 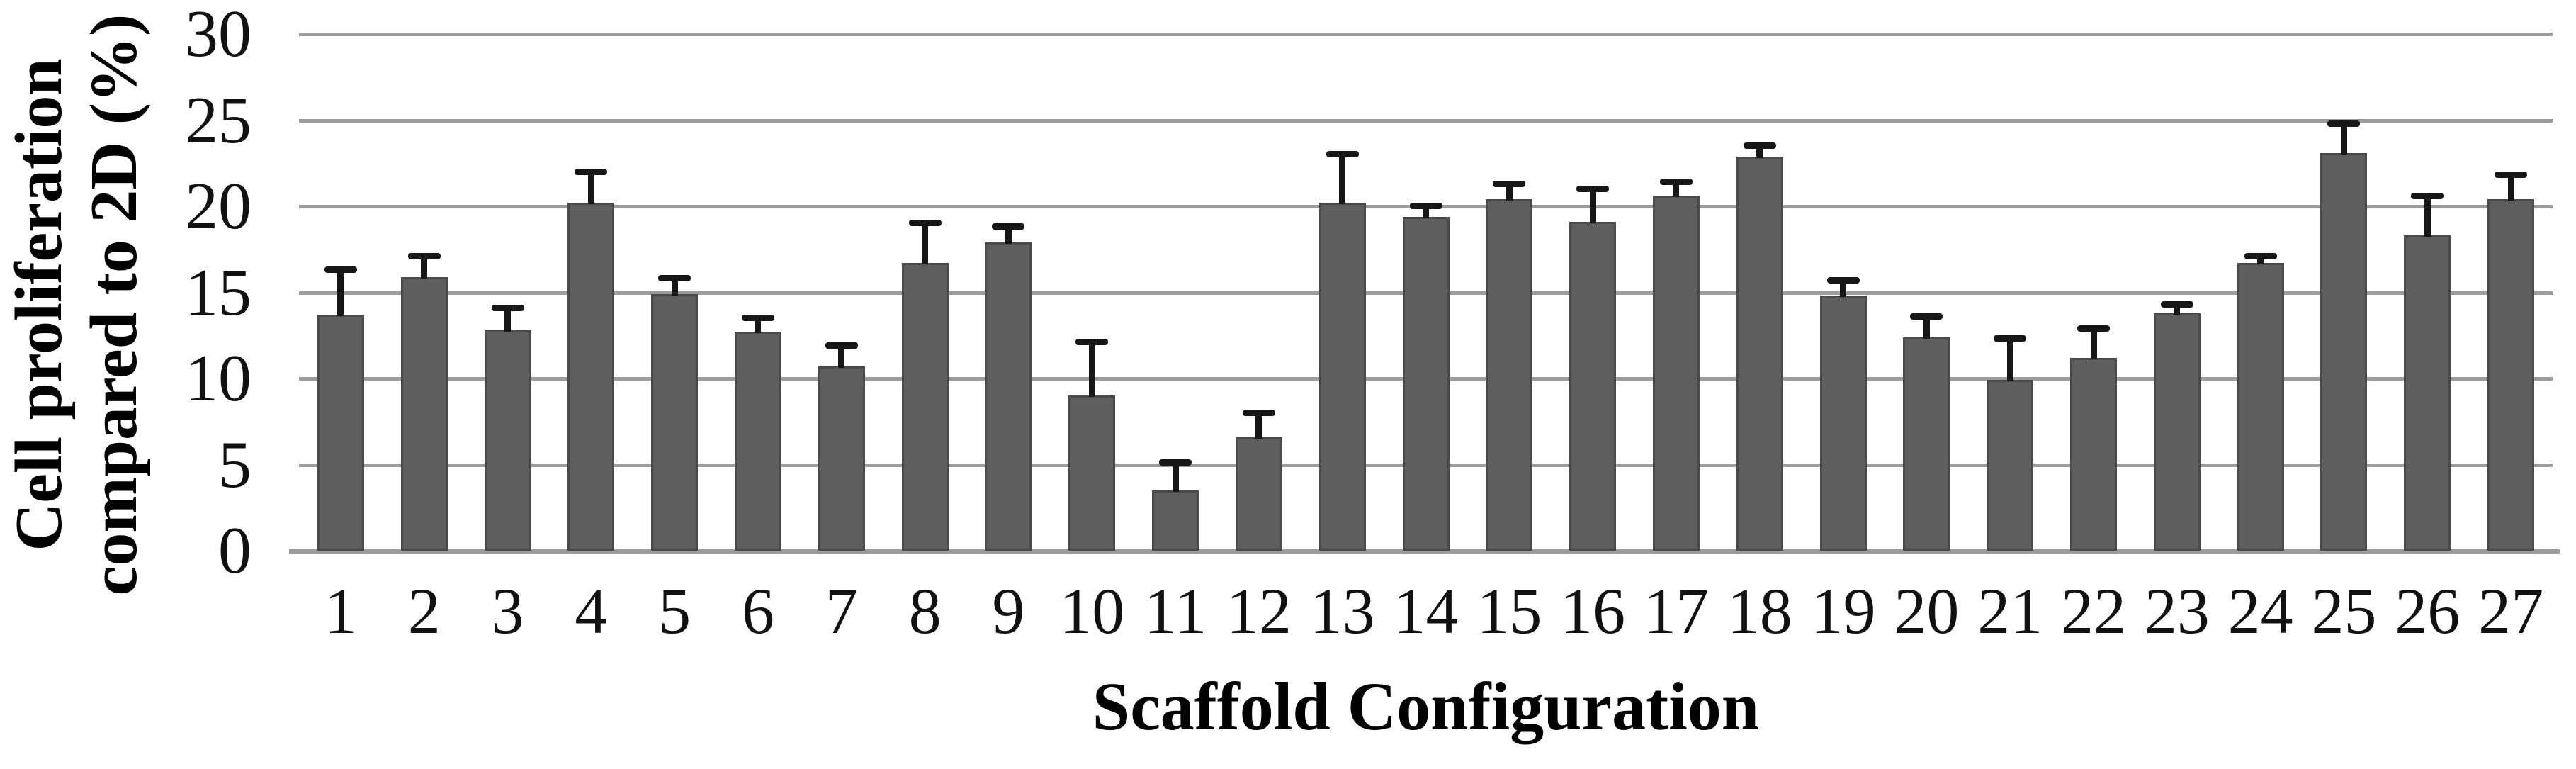 I want to click on x-tick-label: 10, so click(x=1092, y=611).